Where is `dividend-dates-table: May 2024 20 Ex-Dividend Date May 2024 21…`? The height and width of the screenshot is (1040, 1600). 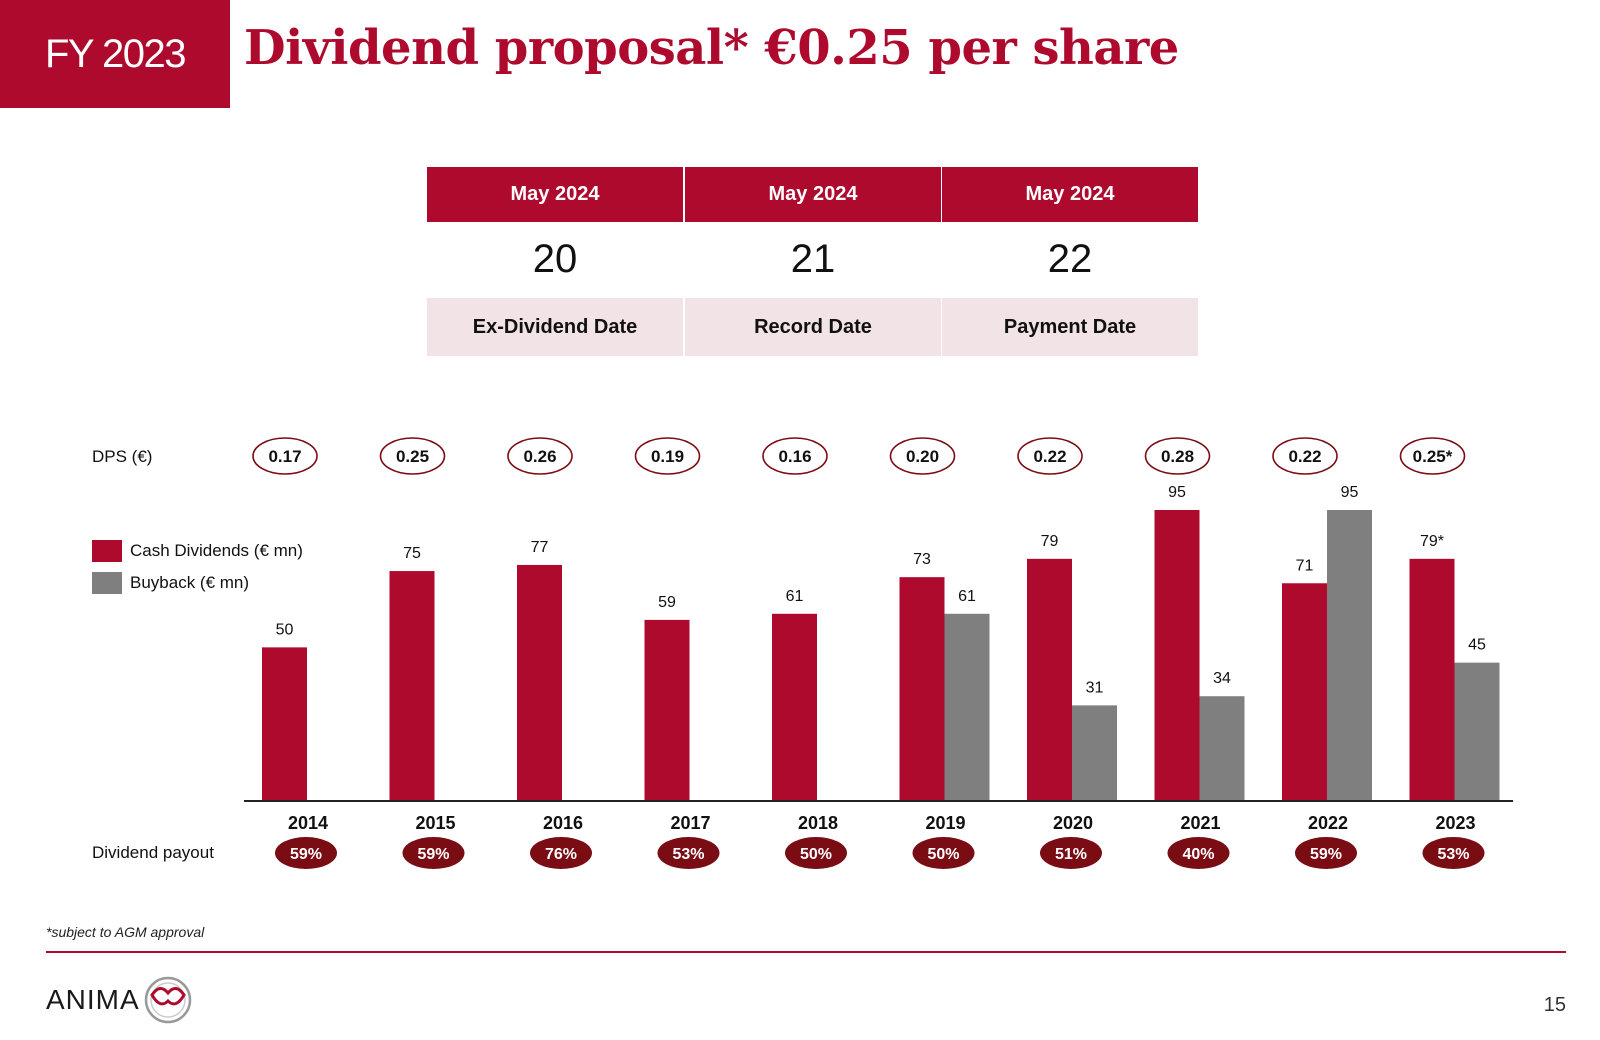 dividend-dates-table: May 2024 20 Ex-Dividend Date May 2024 21… is located at coordinates (812, 262).